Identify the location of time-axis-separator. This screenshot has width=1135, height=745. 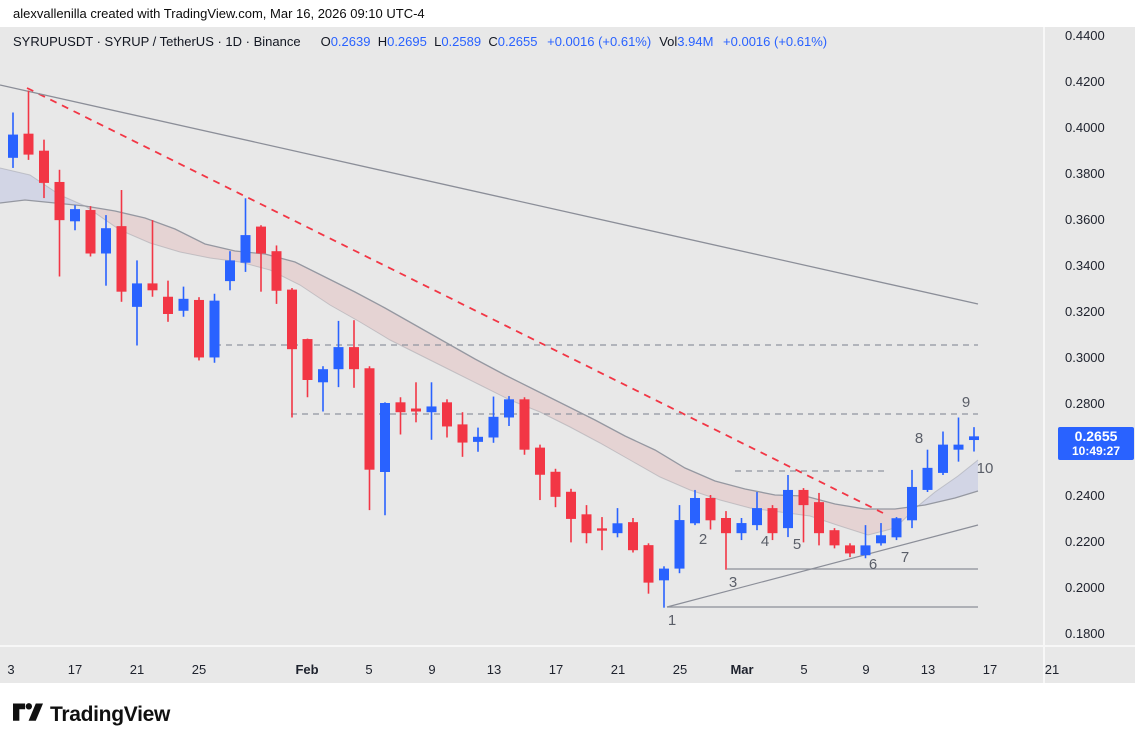
(567, 646).